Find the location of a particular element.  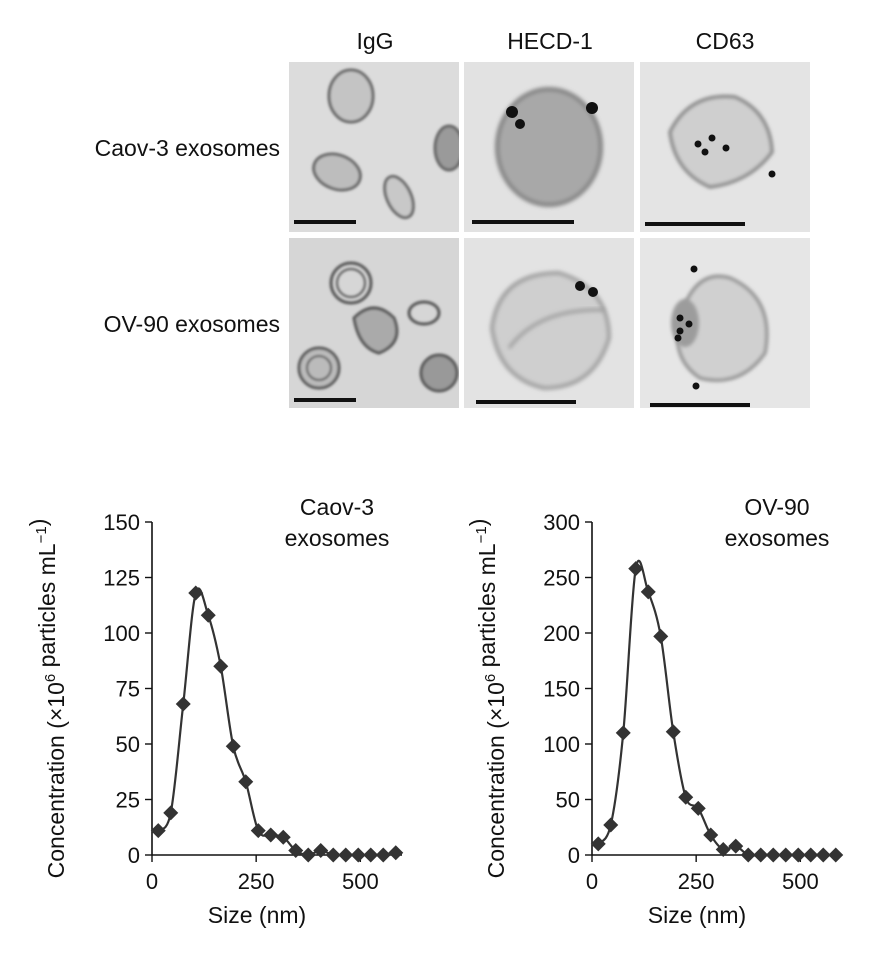

ov90-chart-y-tick-label: 200 is located at coordinates (561, 633).